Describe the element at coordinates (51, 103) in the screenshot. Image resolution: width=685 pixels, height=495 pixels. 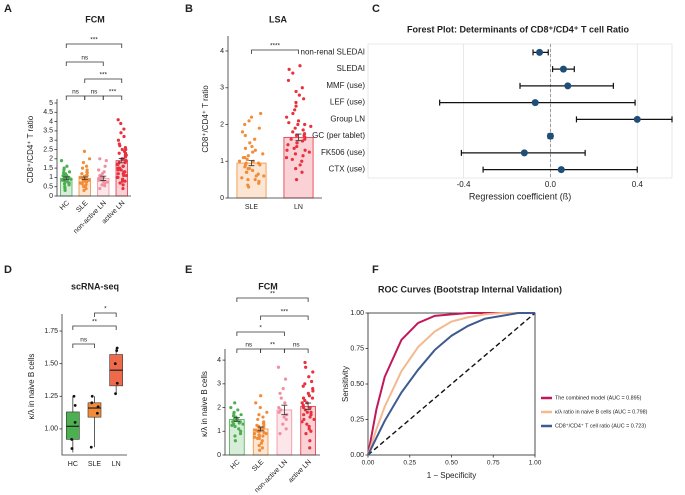
I see `y-tick-label: 5` at that location.